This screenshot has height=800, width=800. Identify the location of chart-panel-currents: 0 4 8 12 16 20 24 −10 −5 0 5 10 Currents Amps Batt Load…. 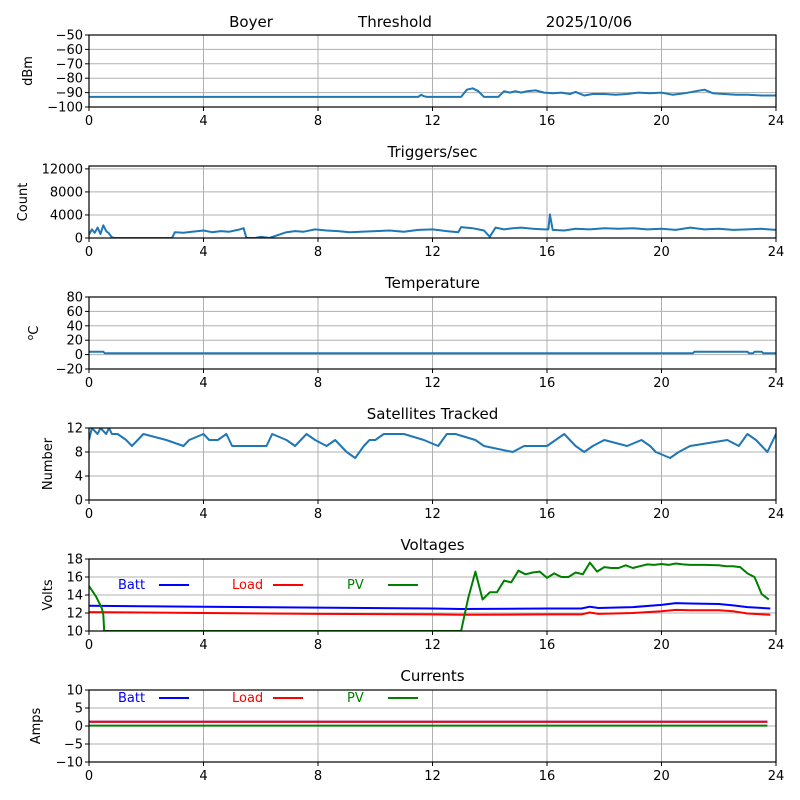
(406, 725).